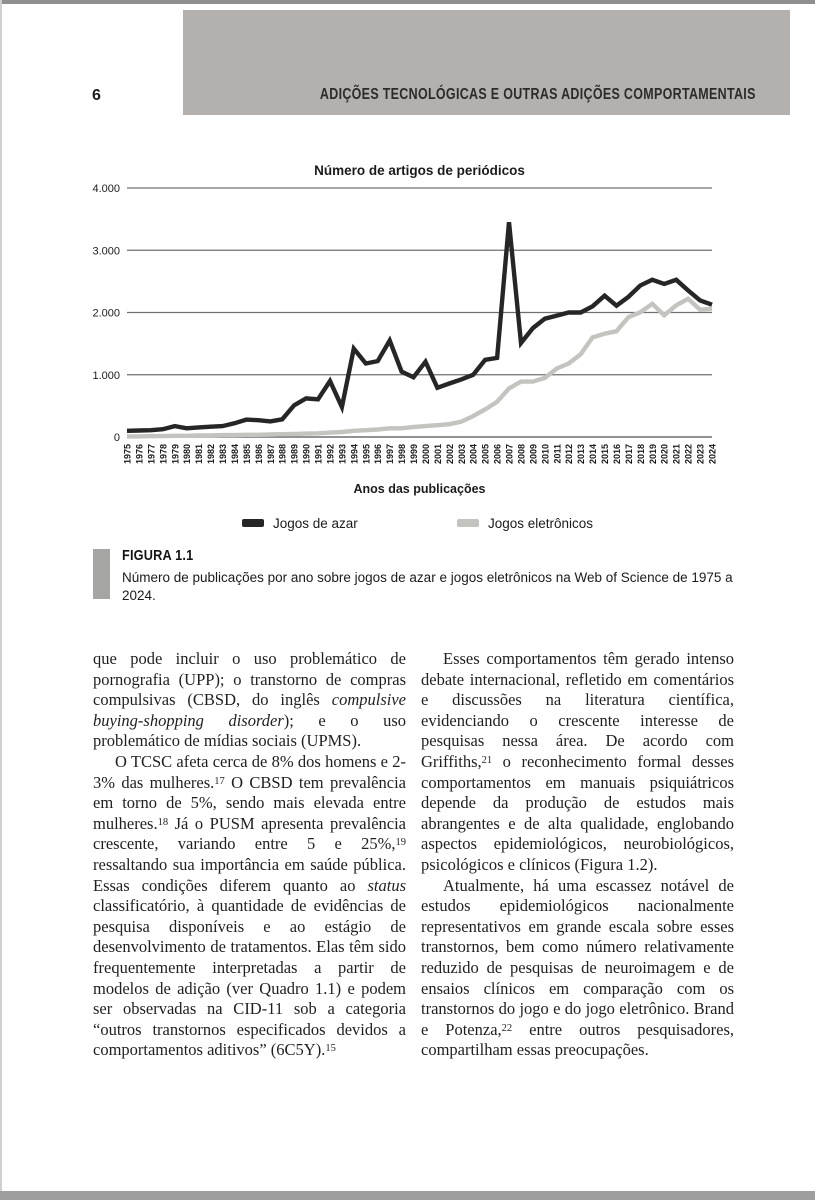 This screenshot has height=1200, width=815. What do you see at coordinates (665, 454) in the screenshot?
I see `x-tick-label: 2020` at bounding box center [665, 454].